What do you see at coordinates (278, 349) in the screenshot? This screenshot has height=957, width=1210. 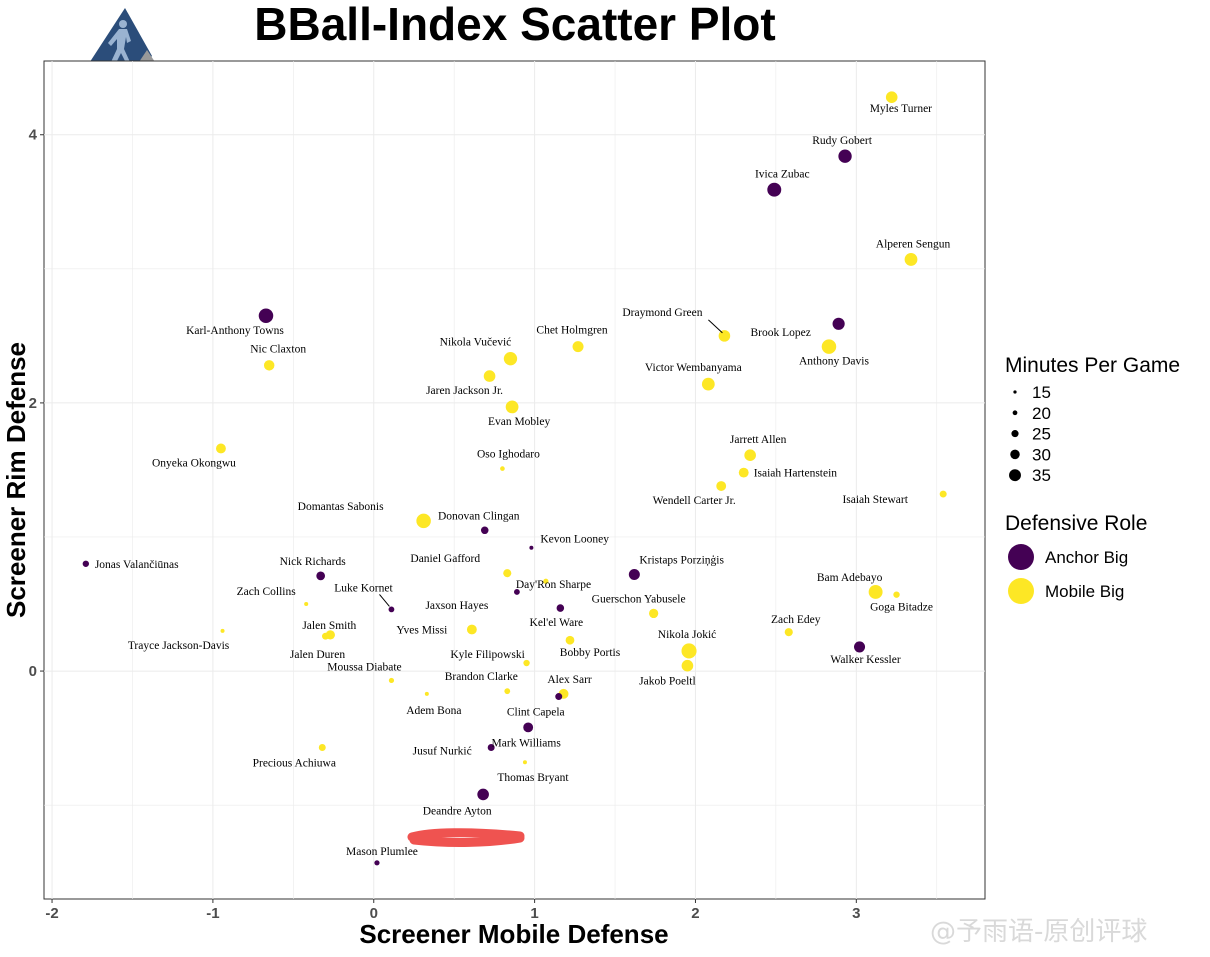 I see `point-label: Nic Claxton` at bounding box center [278, 349].